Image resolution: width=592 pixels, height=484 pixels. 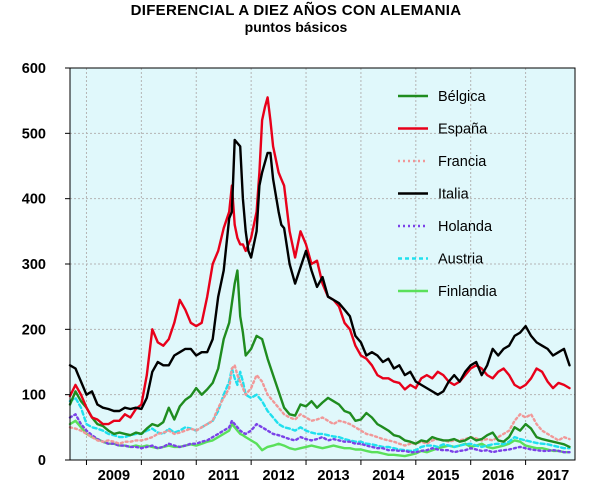 I want to click on x-tick-label: 2010, so click(x=169, y=476).